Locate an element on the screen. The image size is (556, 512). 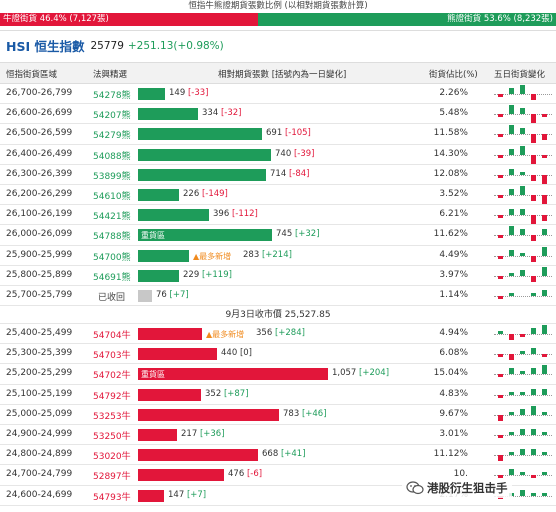
table-row: 26,200-26,299 54610熊 226 [-149] 3.52% is located at coordinates (278, 195).